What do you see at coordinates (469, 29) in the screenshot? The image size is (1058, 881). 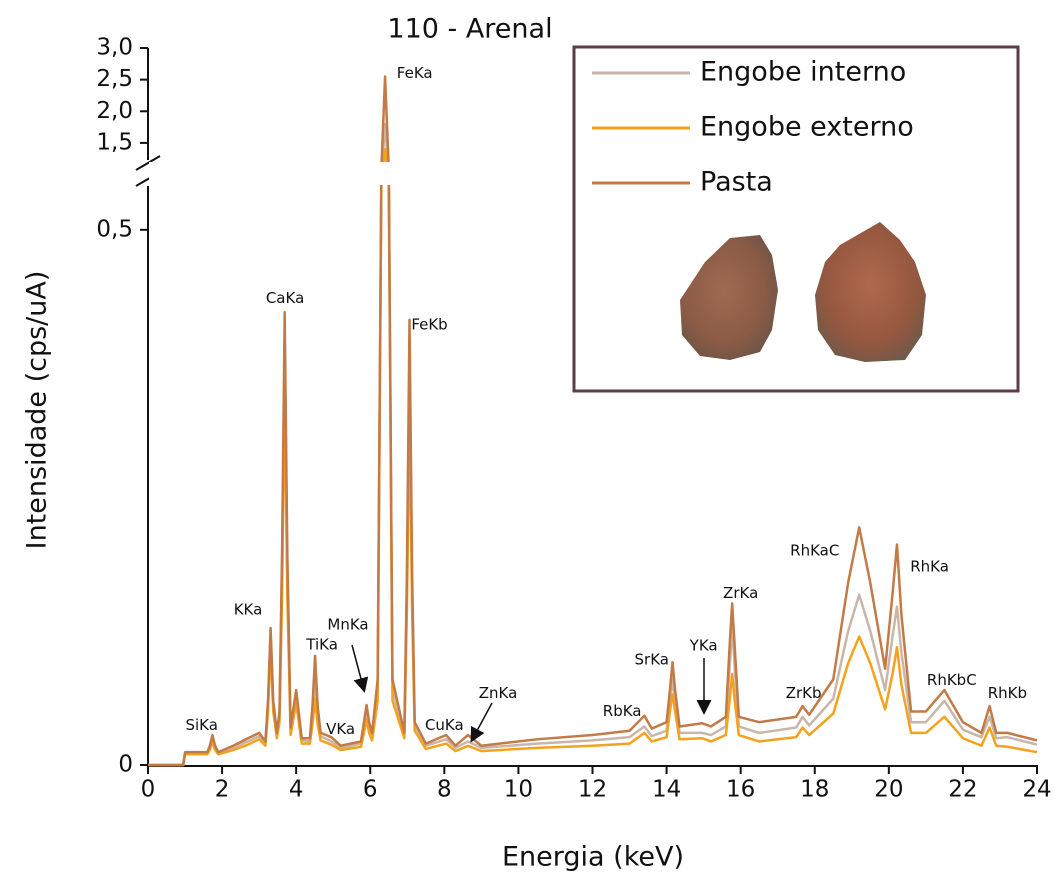 I see `chart-title: 110 - Arenal` at bounding box center [469, 29].